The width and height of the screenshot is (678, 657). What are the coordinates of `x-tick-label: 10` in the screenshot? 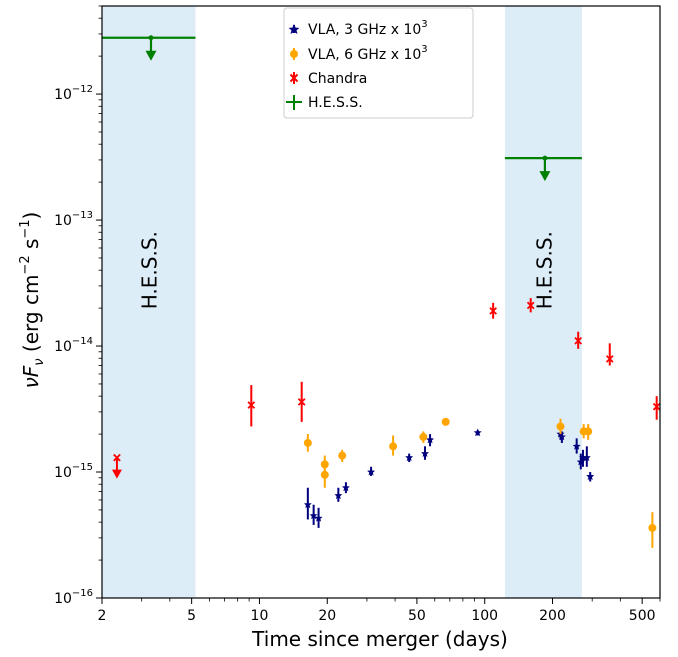 It's located at (260, 616).